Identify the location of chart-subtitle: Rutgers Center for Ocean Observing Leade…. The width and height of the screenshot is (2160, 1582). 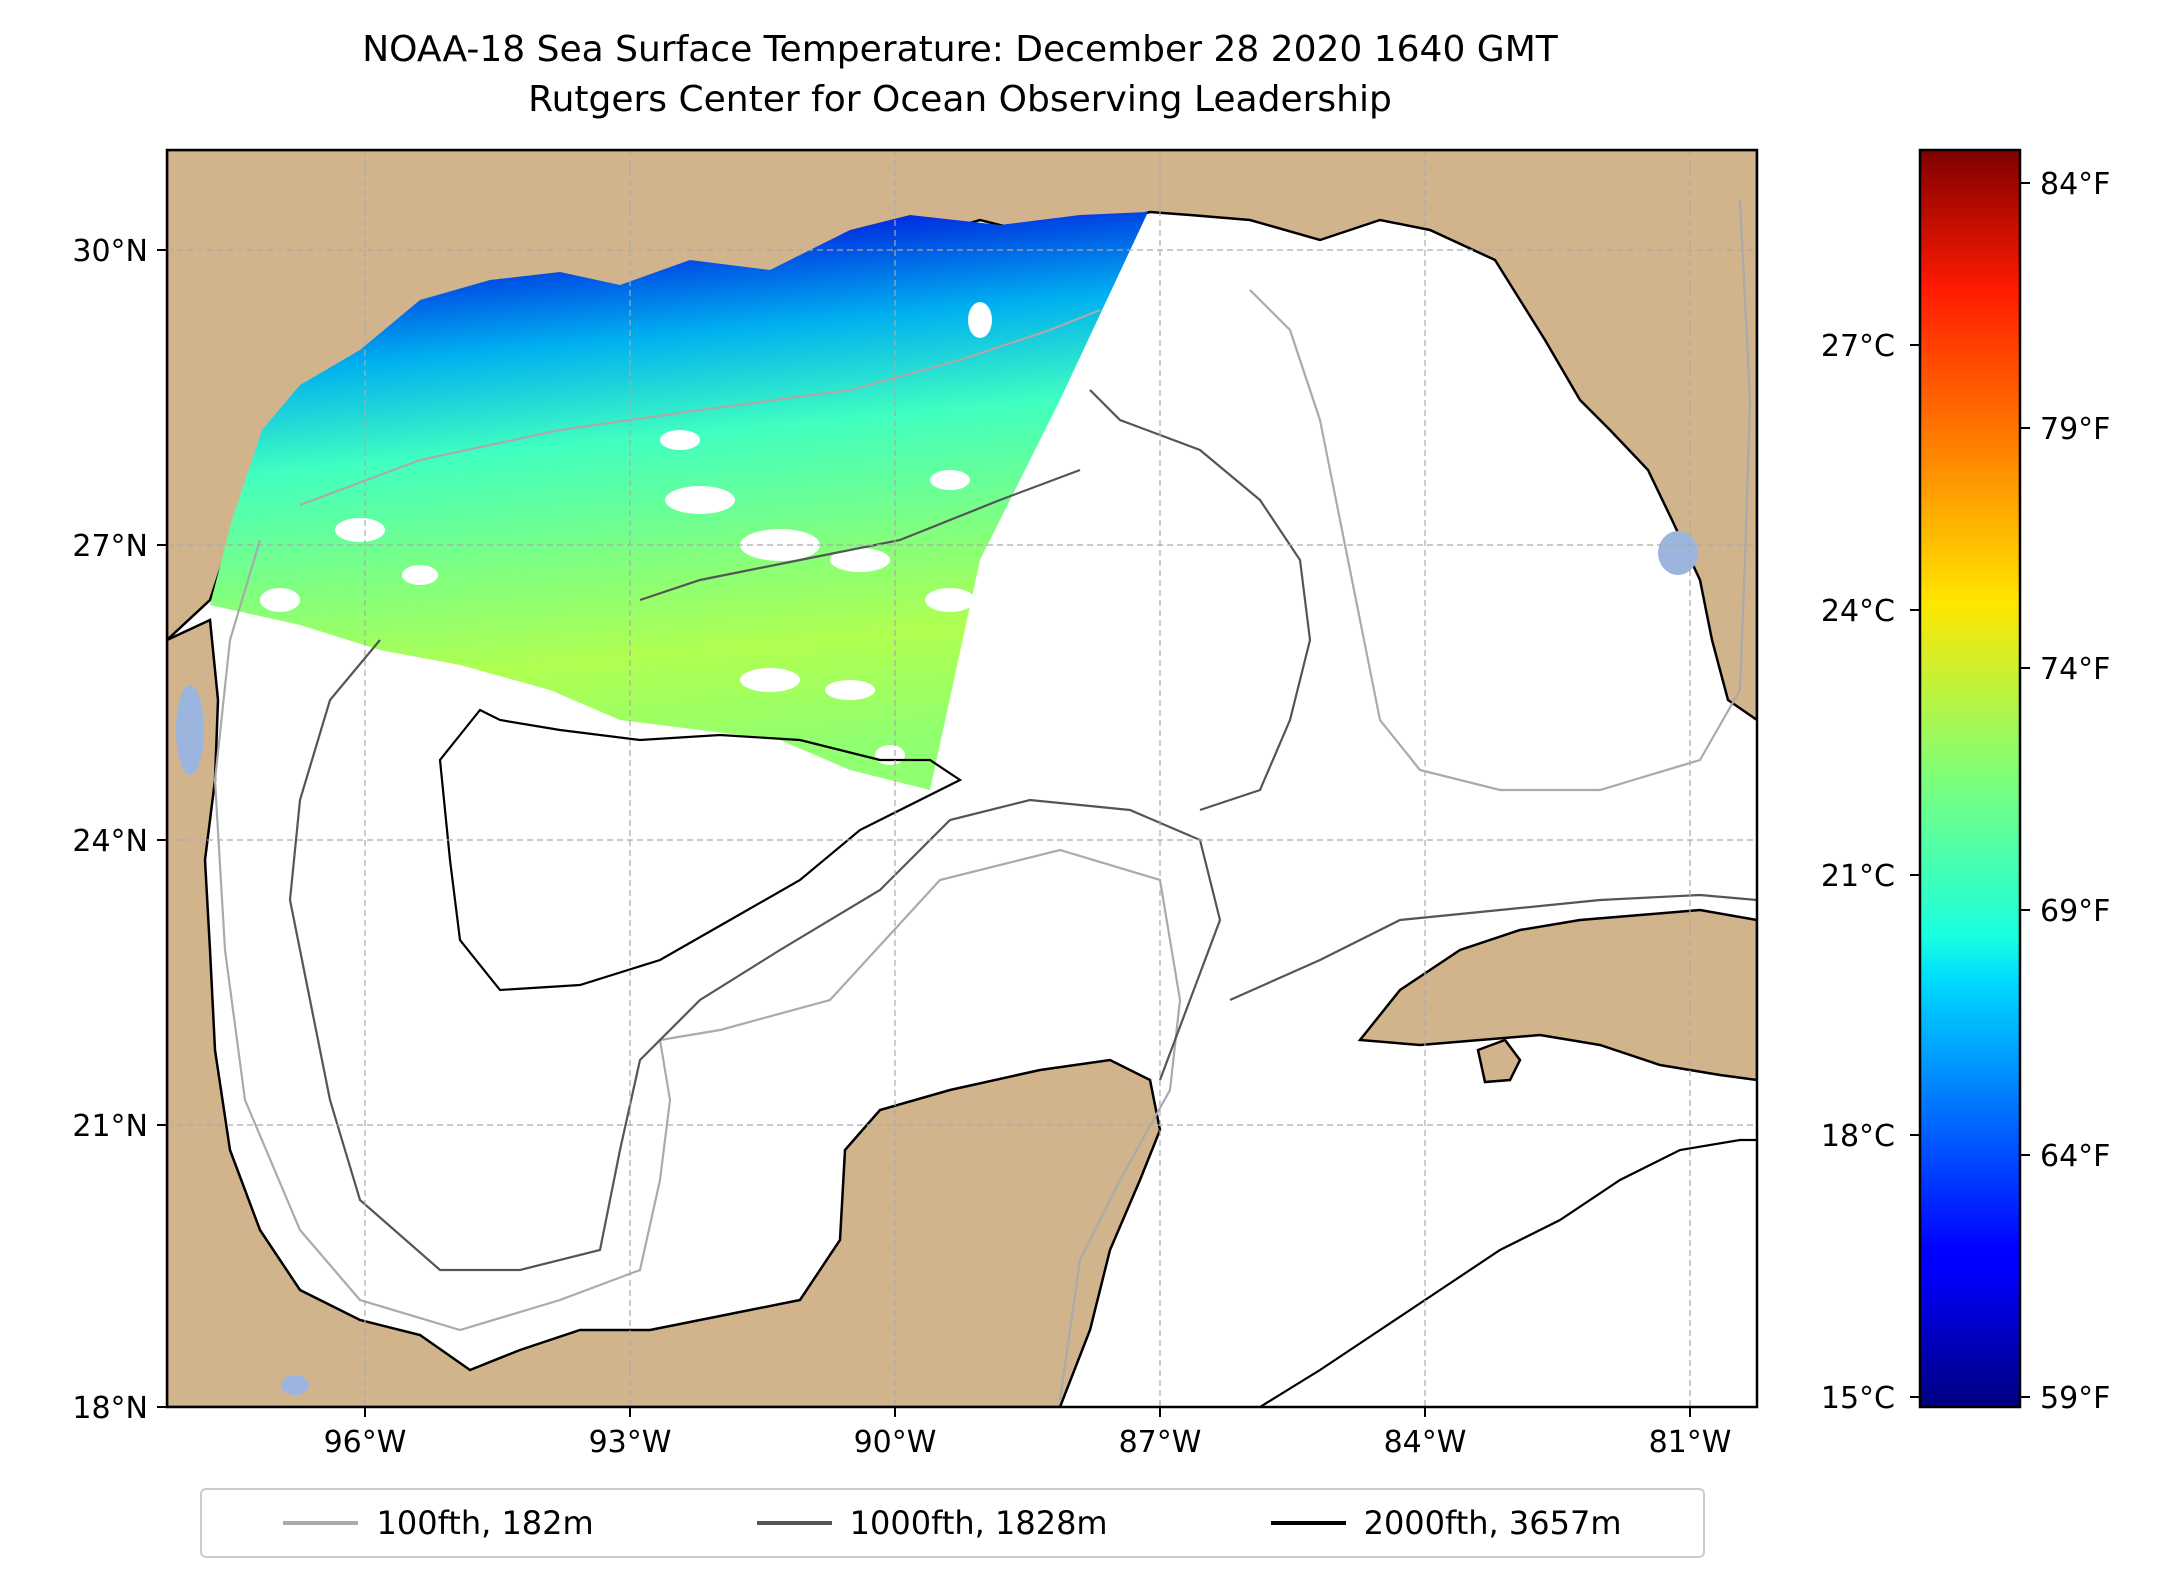
(960, 99).